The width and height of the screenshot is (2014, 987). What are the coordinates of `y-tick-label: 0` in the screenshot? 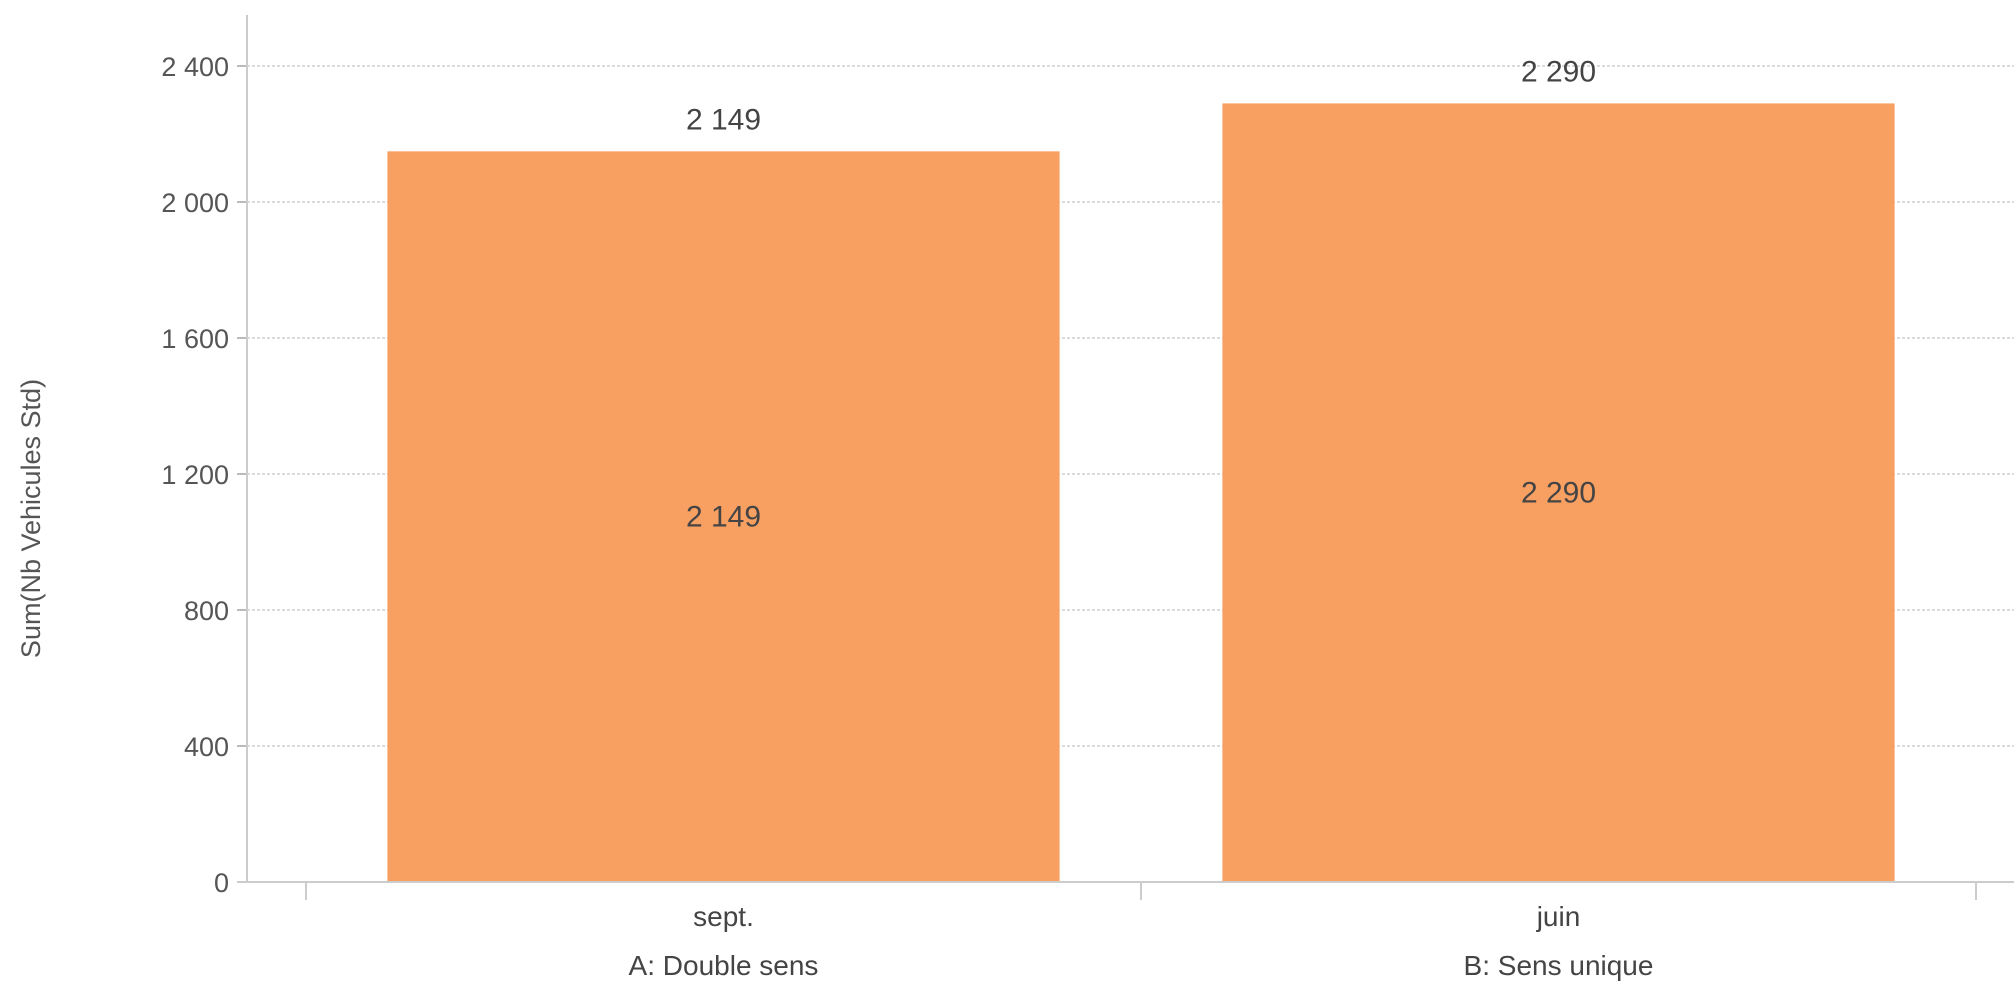 It's located at (221, 883).